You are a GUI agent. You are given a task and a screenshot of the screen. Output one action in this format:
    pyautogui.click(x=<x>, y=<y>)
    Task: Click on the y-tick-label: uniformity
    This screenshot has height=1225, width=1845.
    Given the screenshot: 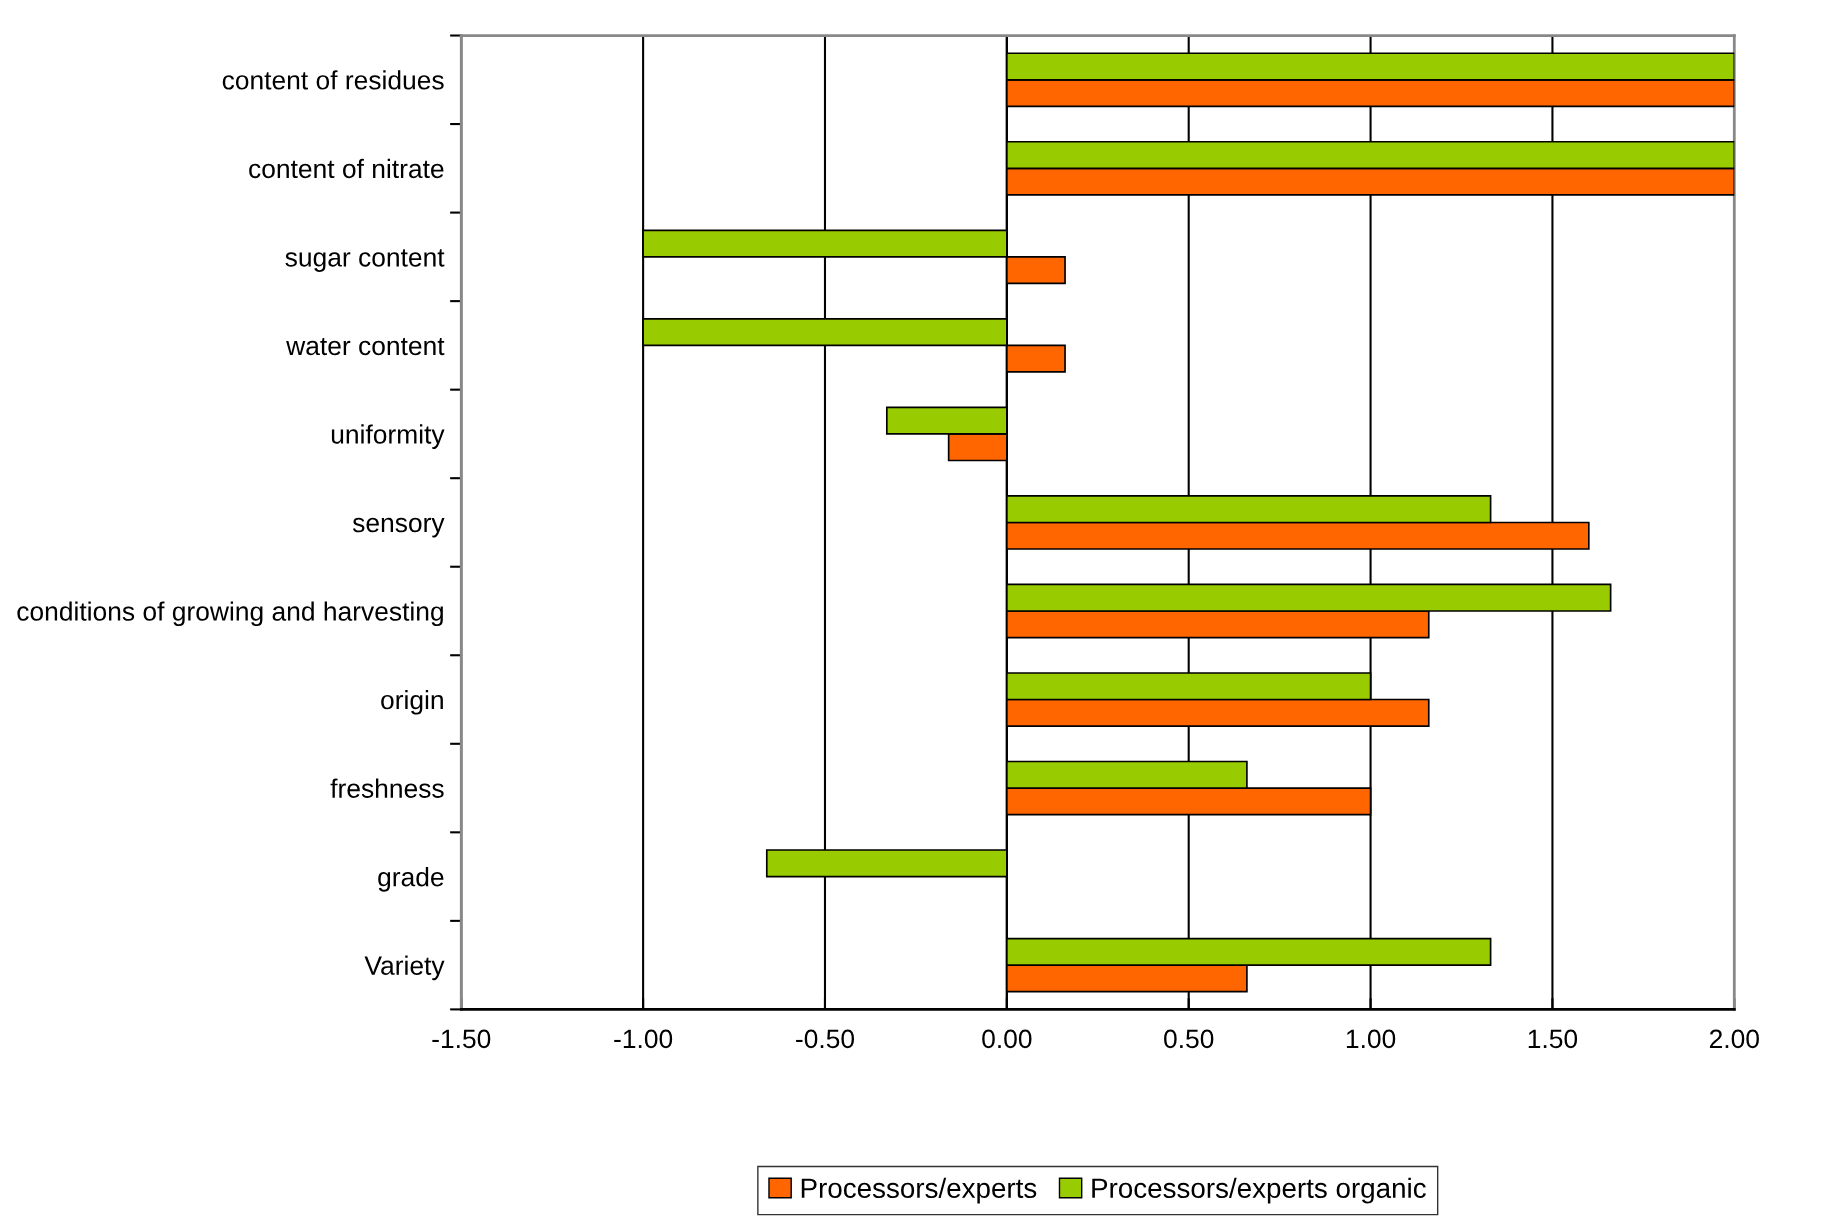 What is the action you would take?
    pyautogui.click(x=388, y=436)
    